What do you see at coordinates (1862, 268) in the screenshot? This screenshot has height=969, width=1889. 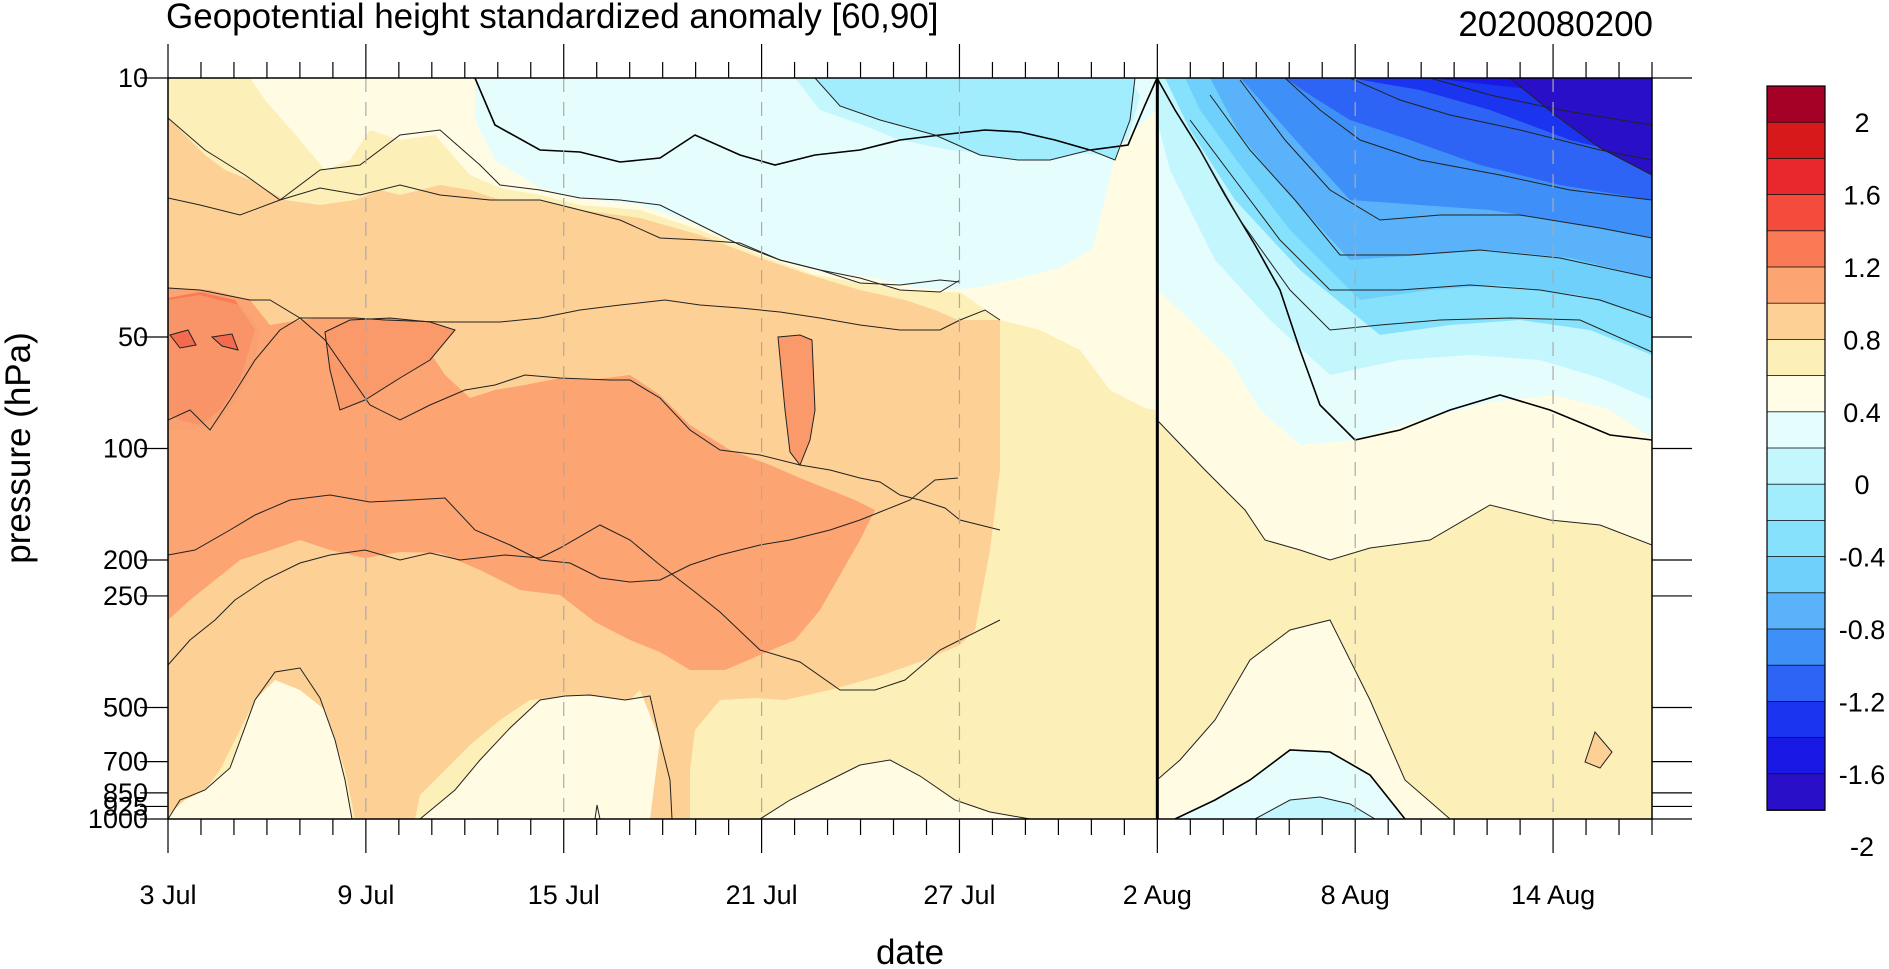 I see `colorbar-label: 1.2` at bounding box center [1862, 268].